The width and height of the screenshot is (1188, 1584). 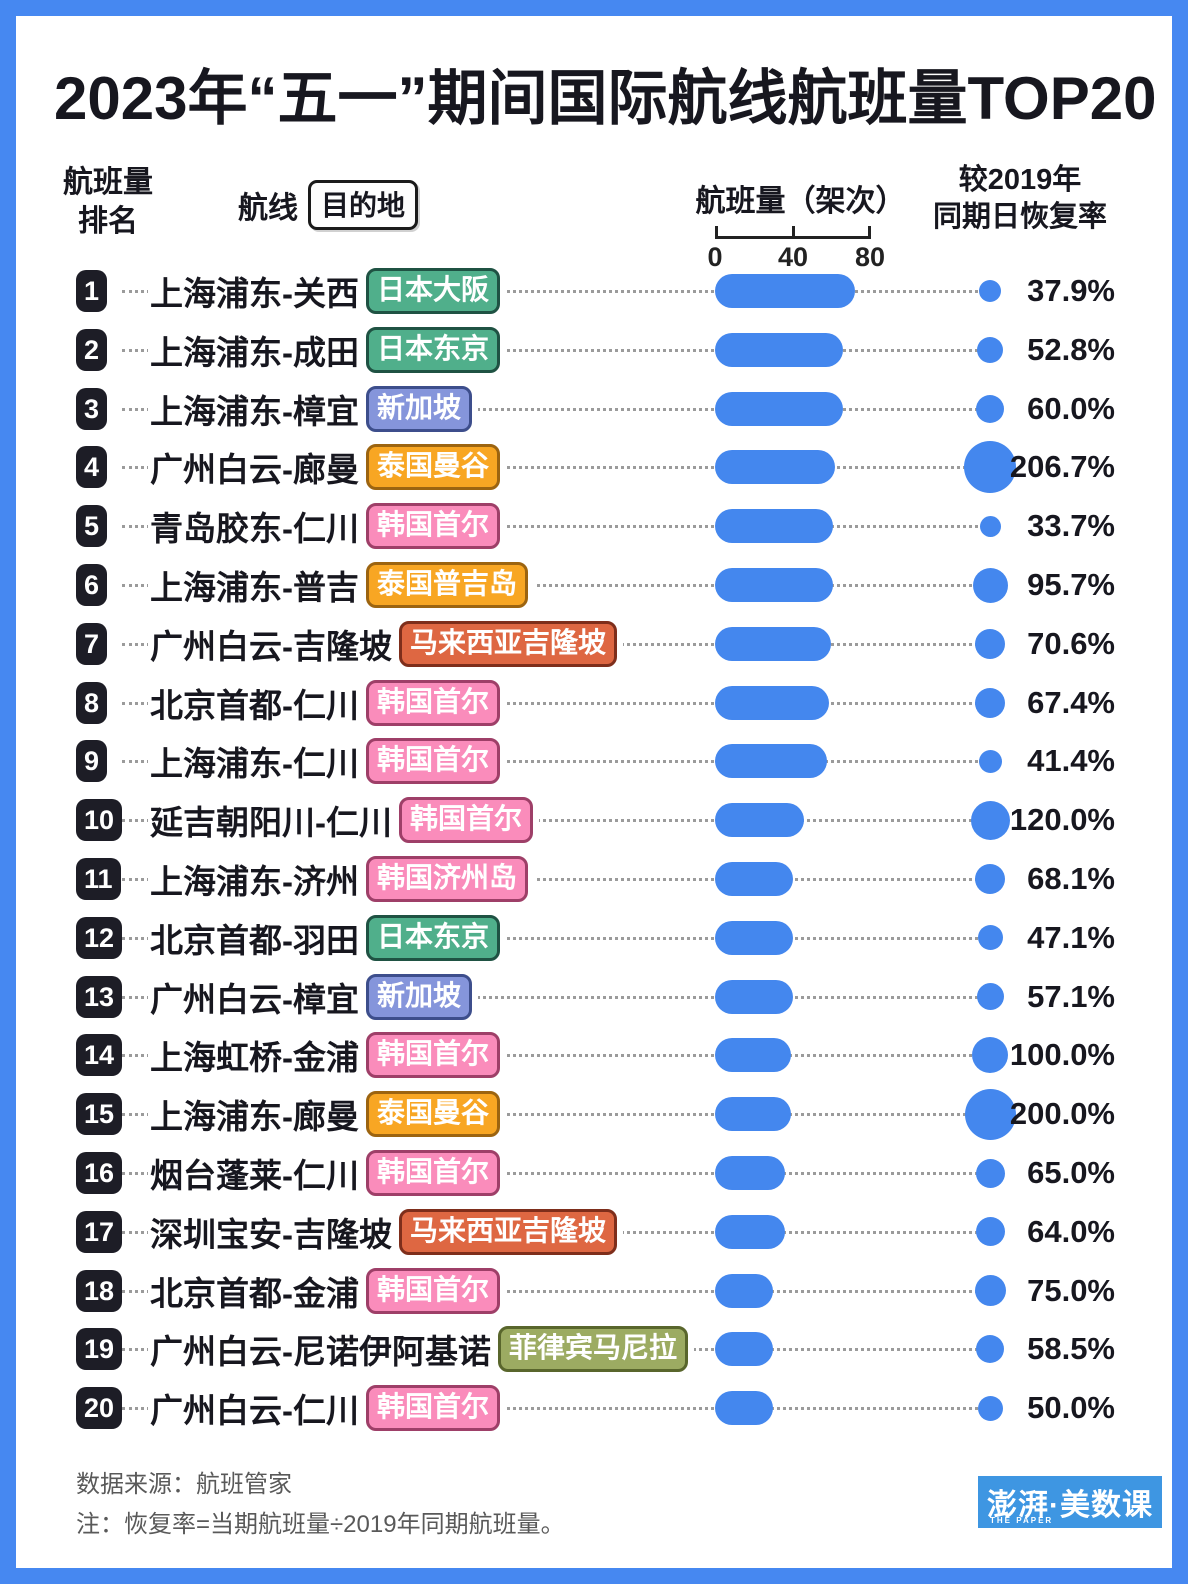 I want to click on recovery-rate-value: 206.7%, so click(x=1062, y=467).